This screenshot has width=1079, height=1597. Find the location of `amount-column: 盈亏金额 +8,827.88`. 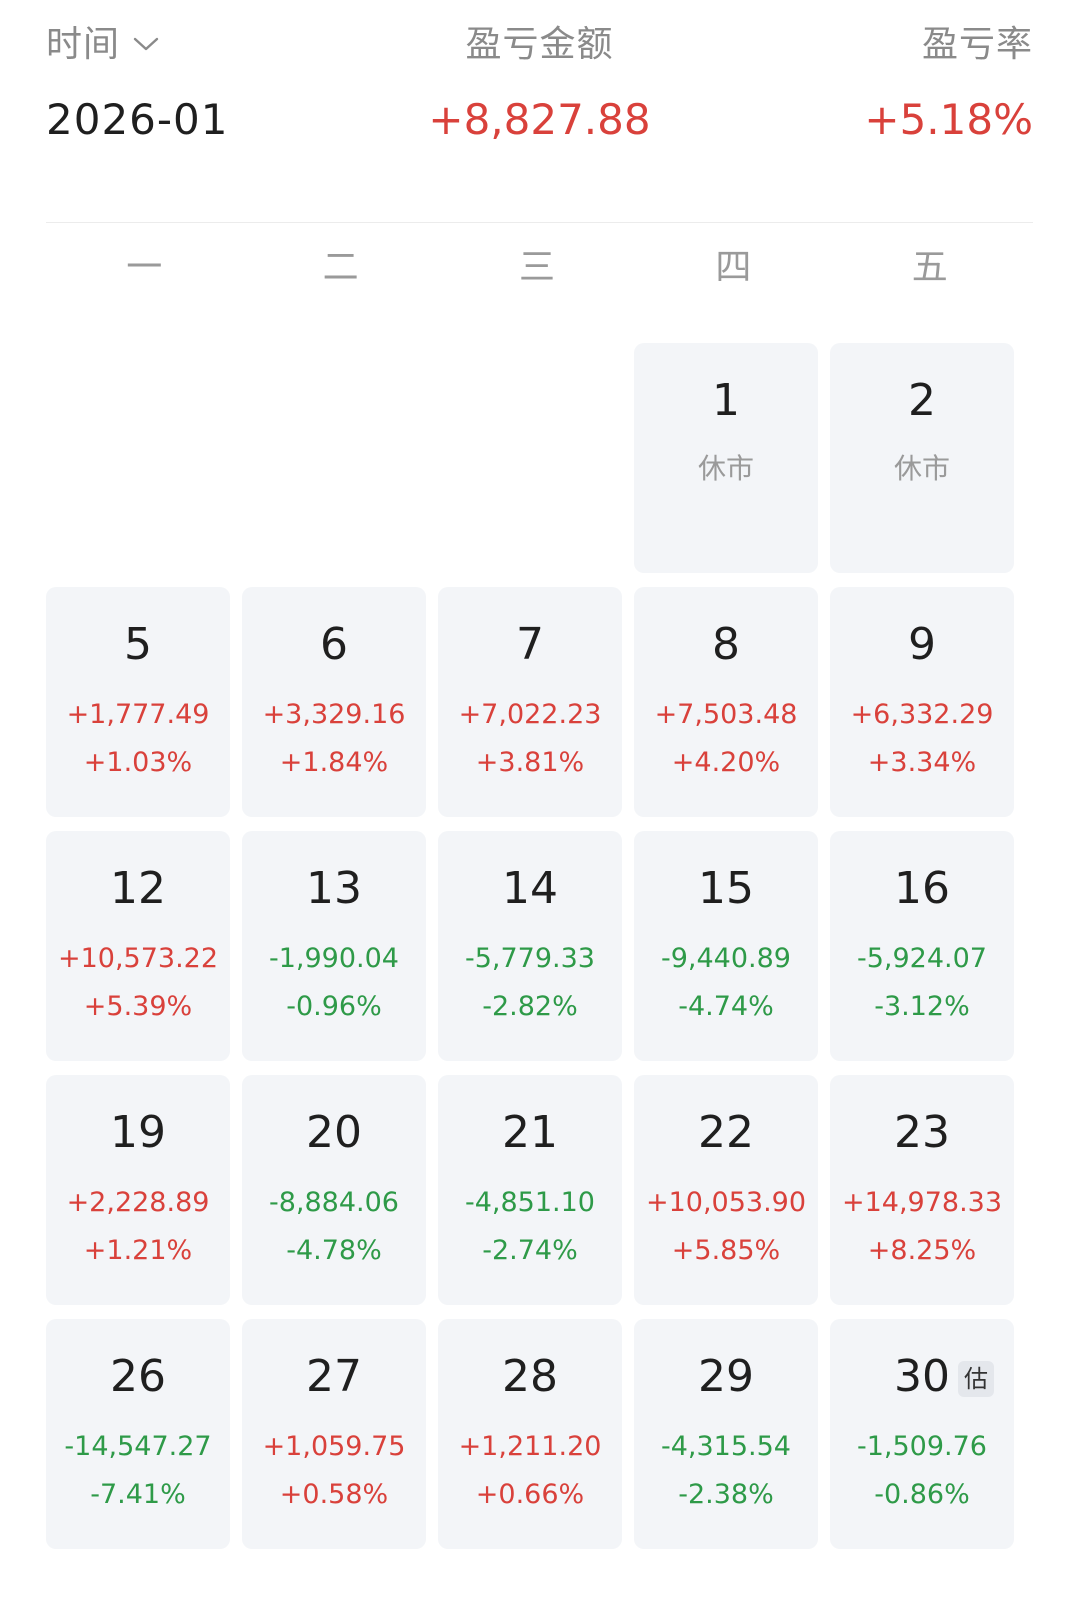

amount-column: 盈亏金额 +8,827.88 is located at coordinates (539, 84).